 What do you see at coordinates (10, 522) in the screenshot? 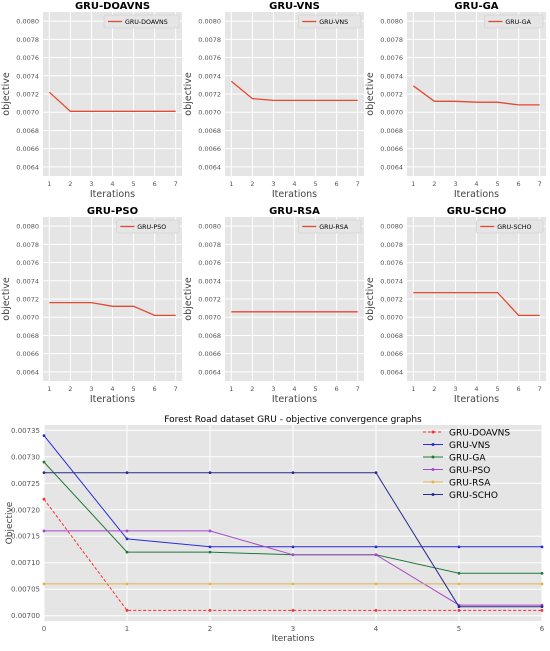
I see `y-axis-label: Objective` at bounding box center [10, 522].